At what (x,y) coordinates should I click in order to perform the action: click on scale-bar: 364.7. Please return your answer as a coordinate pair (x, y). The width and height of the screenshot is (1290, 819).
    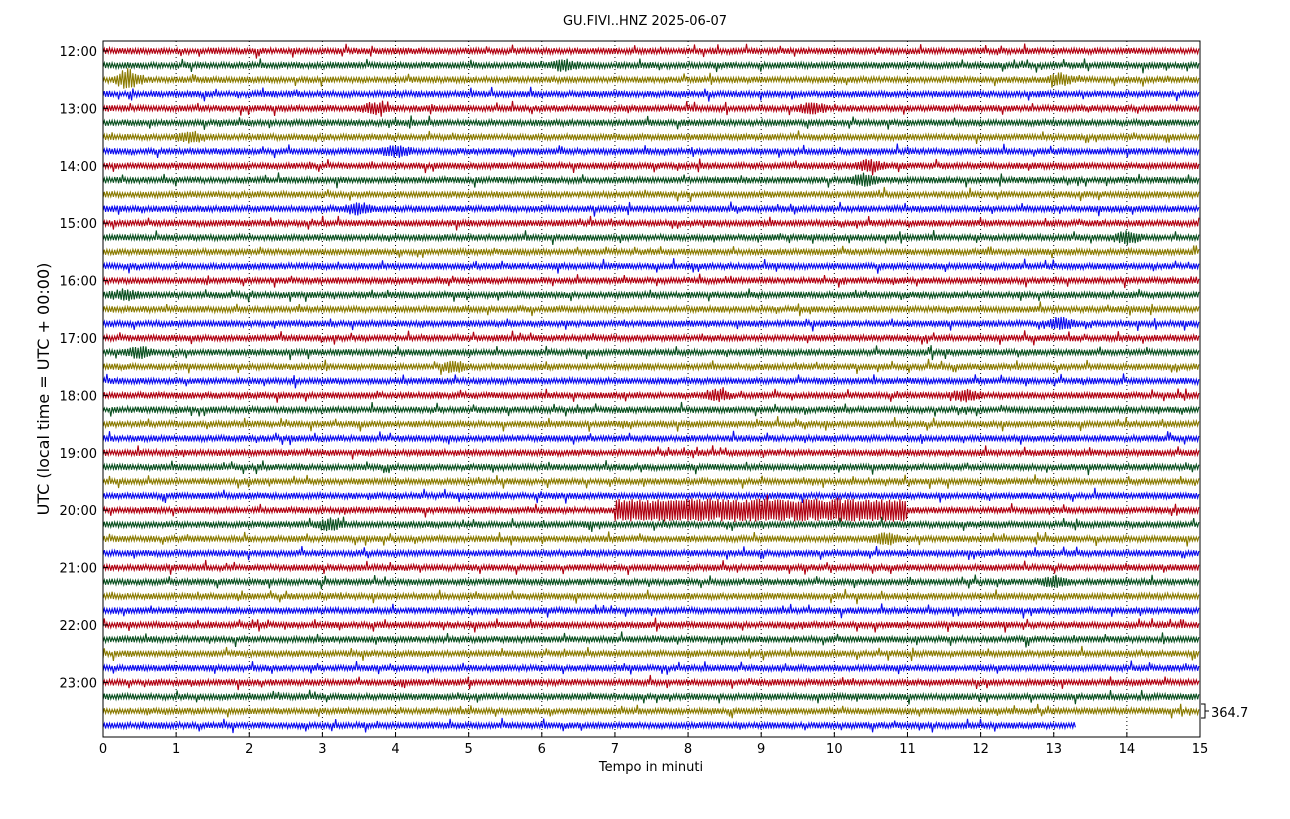
    Looking at the image, I should click on (1224, 712).